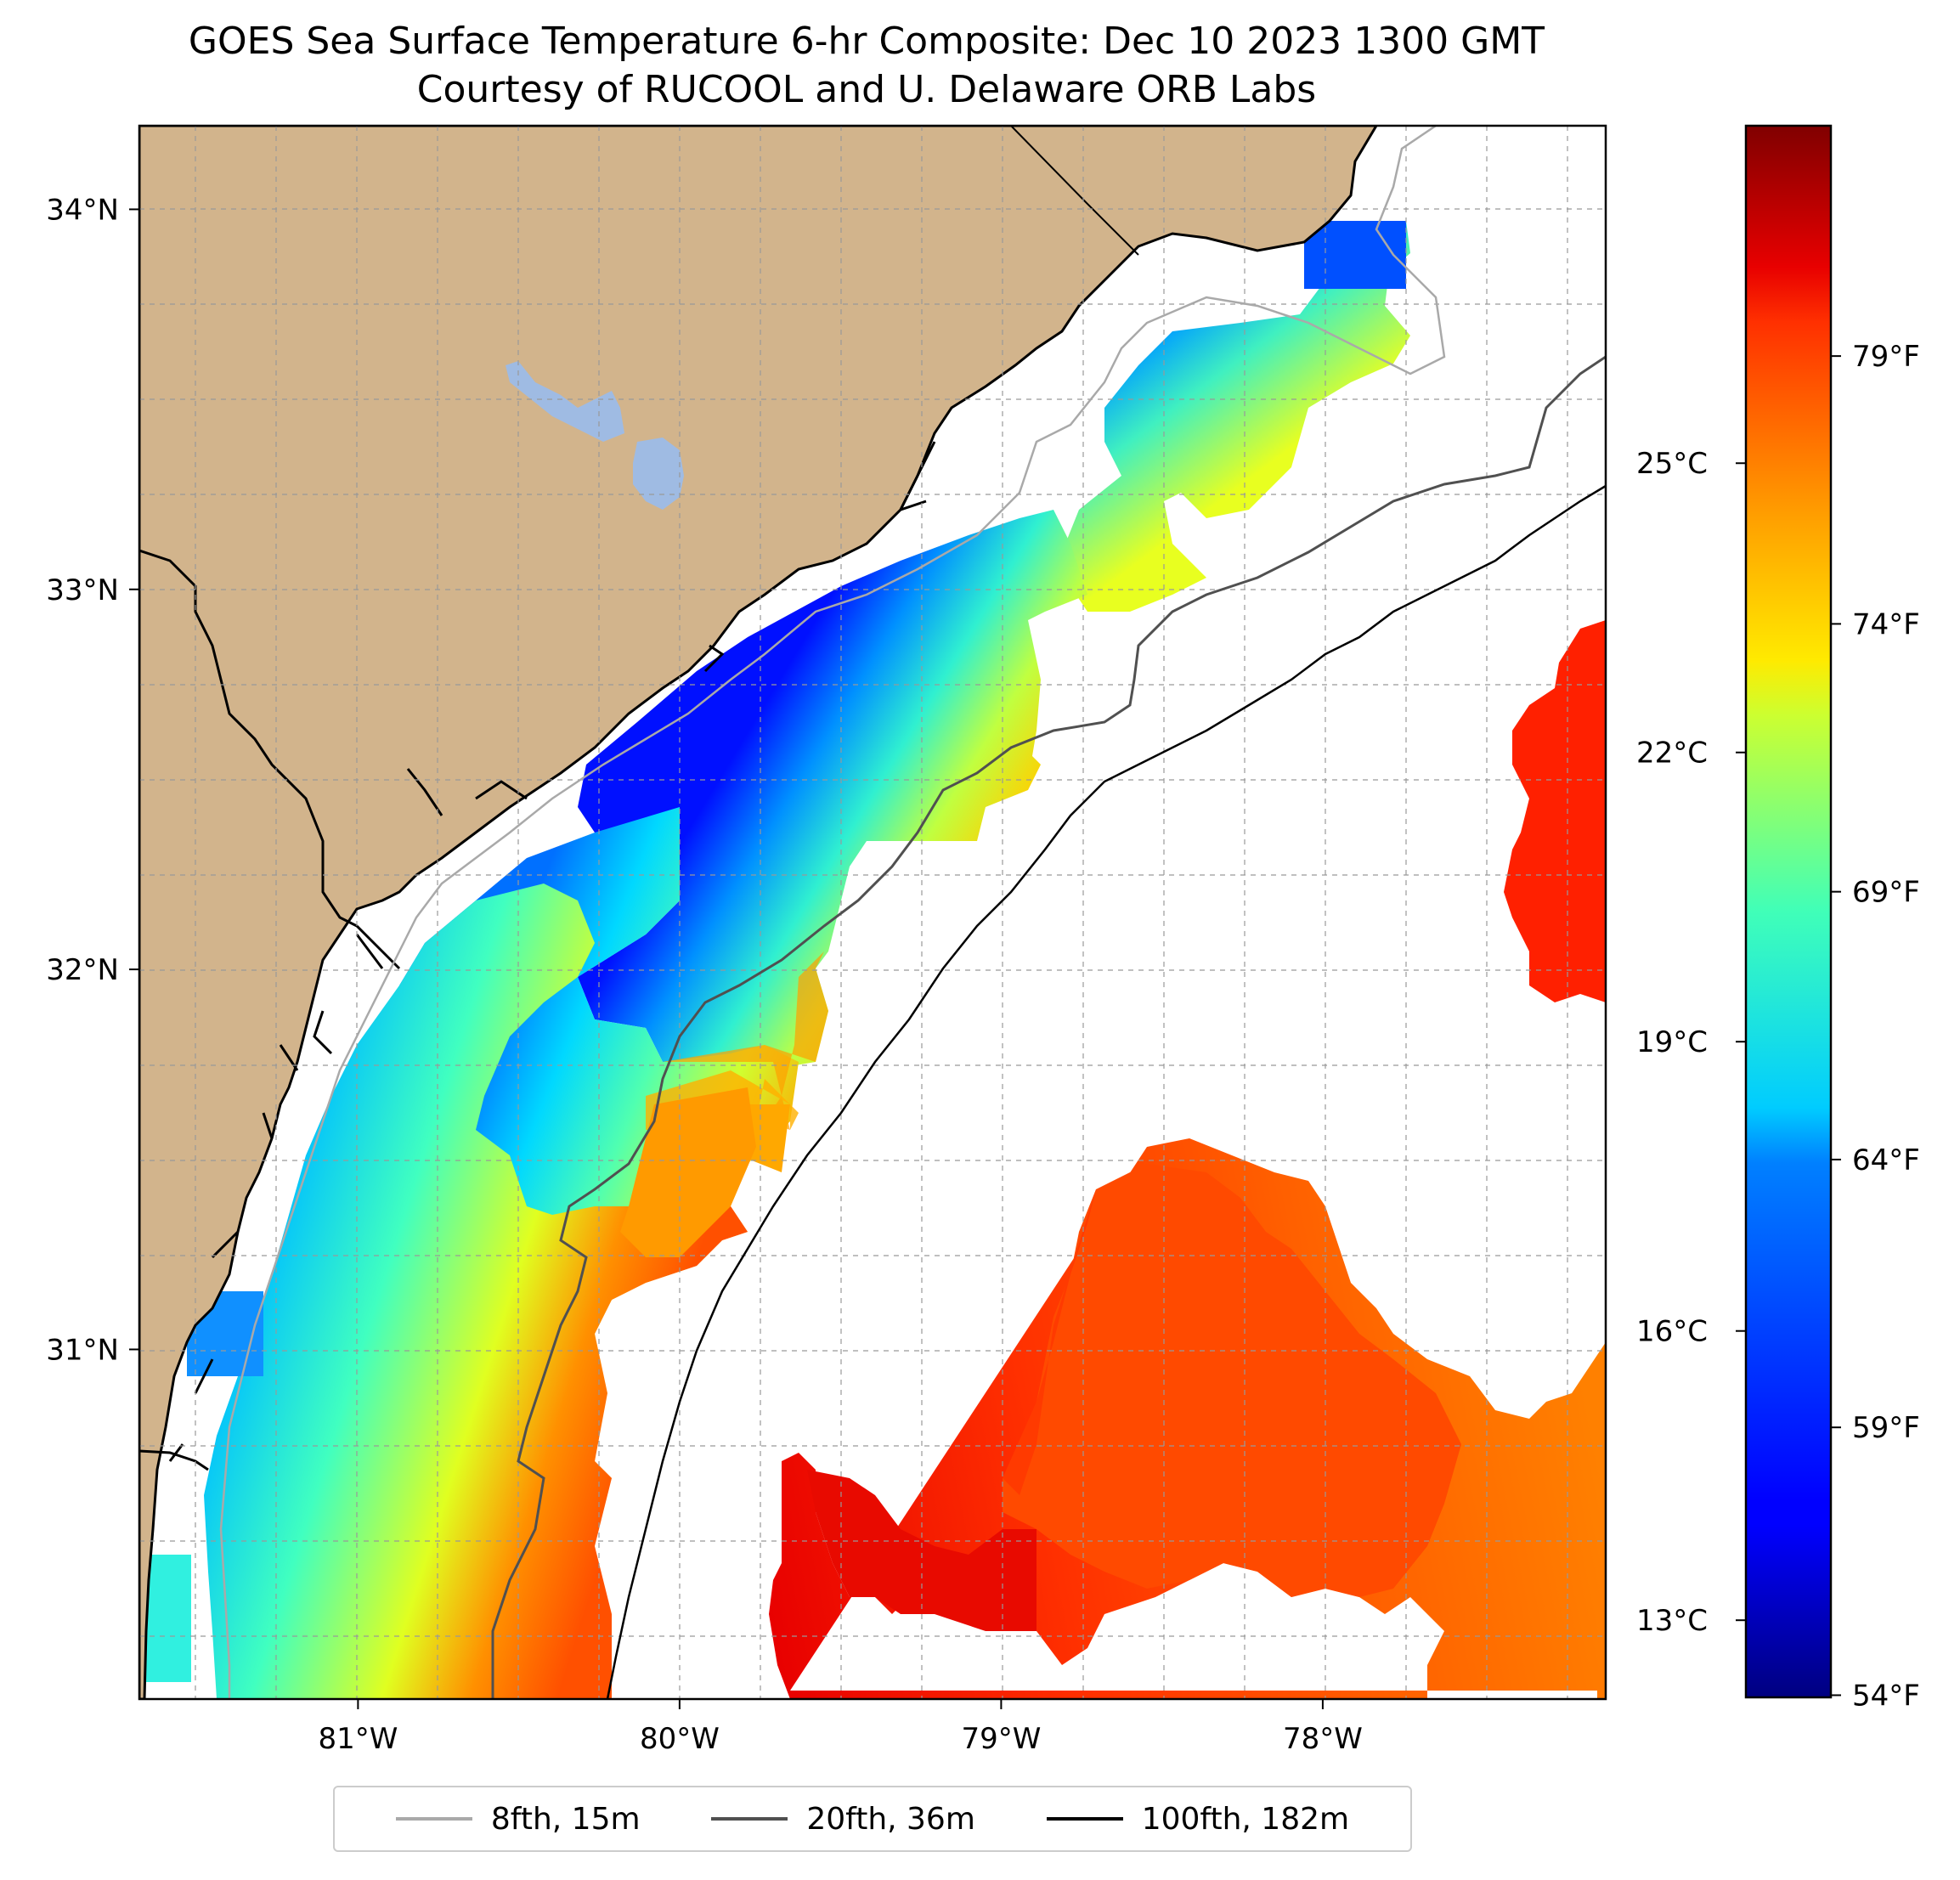  Describe the element at coordinates (83, 1350) in the screenshot. I see `lat-tick-label: 31°N` at that location.